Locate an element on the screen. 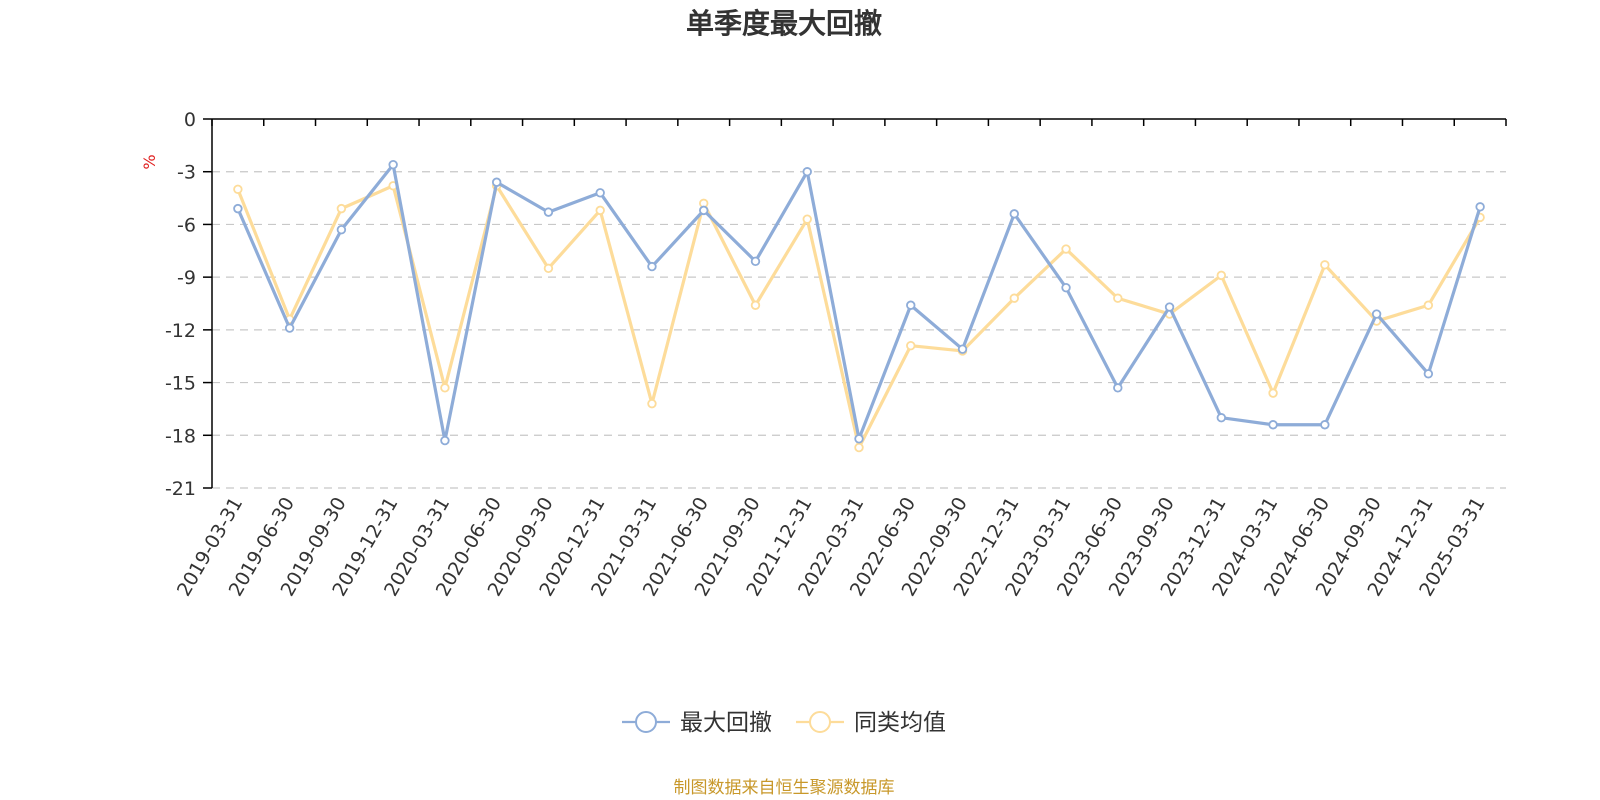 Image resolution: width=1600 pixels, height=800 pixels. y-tick-label: -6 is located at coordinates (186, 225).